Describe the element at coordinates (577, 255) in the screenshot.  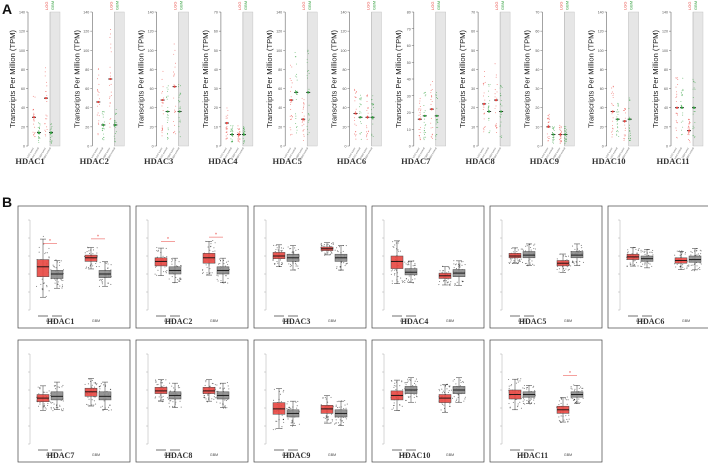
I see `normal-box` at that location.